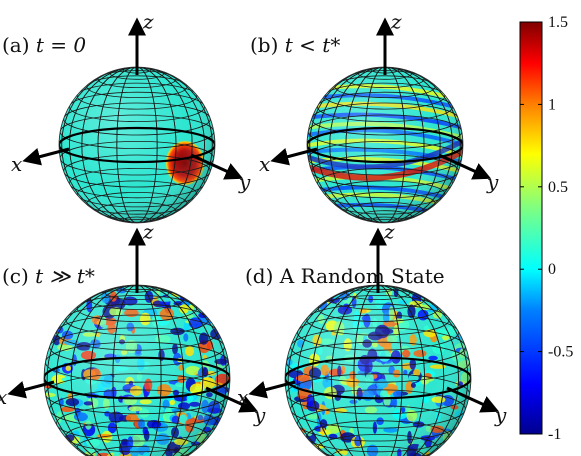  What do you see at coordinates (385, 145) in the screenshot?
I see `equator-b` at bounding box center [385, 145].